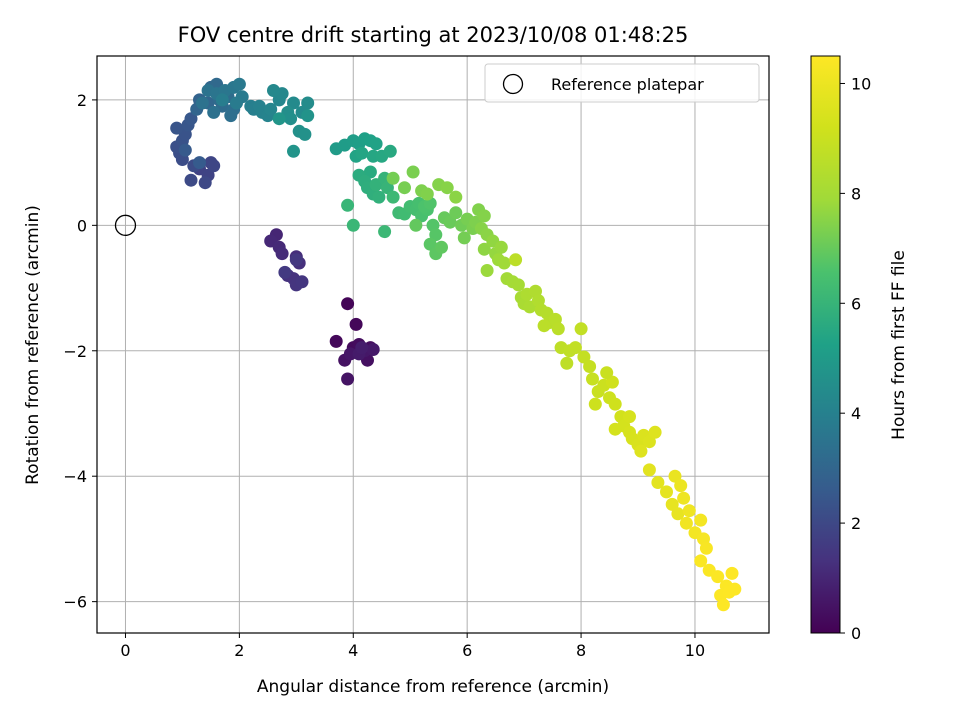 This screenshot has height=720, width=960. I want to click on colorbar-gradient, so click(825, 344).